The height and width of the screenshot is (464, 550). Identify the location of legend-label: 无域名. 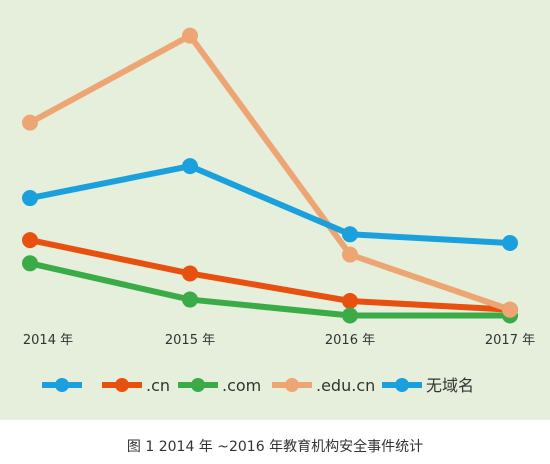
(450, 385).